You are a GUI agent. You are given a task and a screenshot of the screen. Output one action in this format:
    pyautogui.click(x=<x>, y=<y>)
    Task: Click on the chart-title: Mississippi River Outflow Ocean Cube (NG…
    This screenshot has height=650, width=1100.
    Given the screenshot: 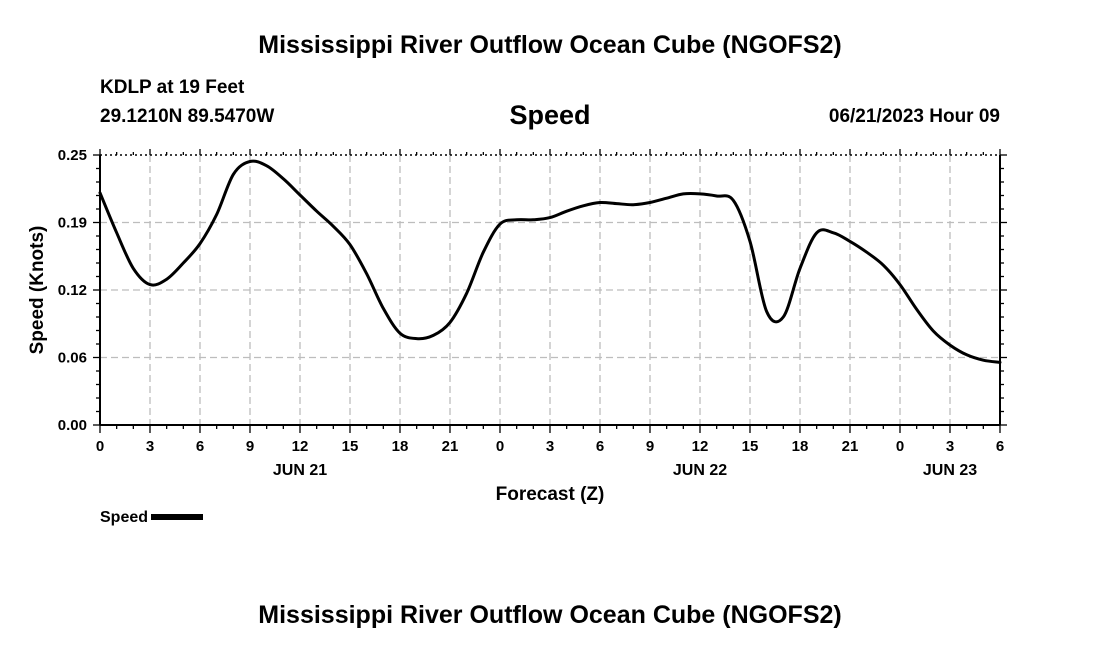 What is the action you would take?
    pyautogui.click(x=550, y=45)
    